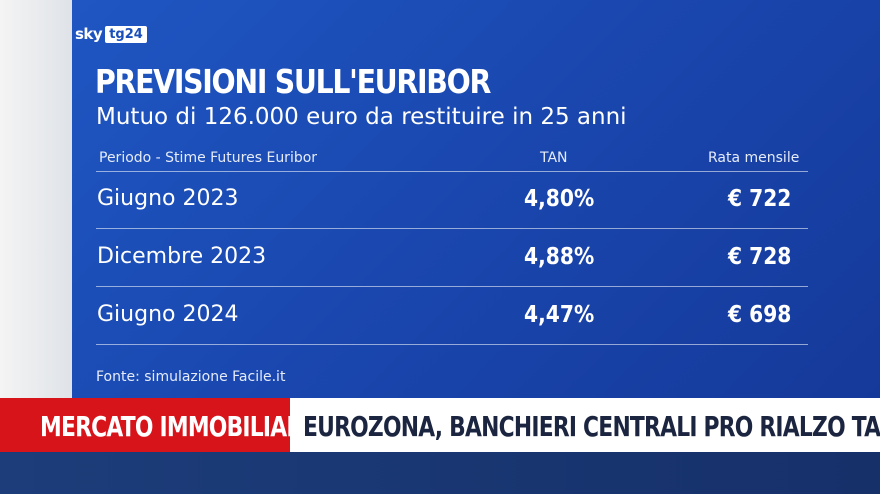  Describe the element at coordinates (760, 257) in the screenshot. I see `row-rate: € 728` at that location.